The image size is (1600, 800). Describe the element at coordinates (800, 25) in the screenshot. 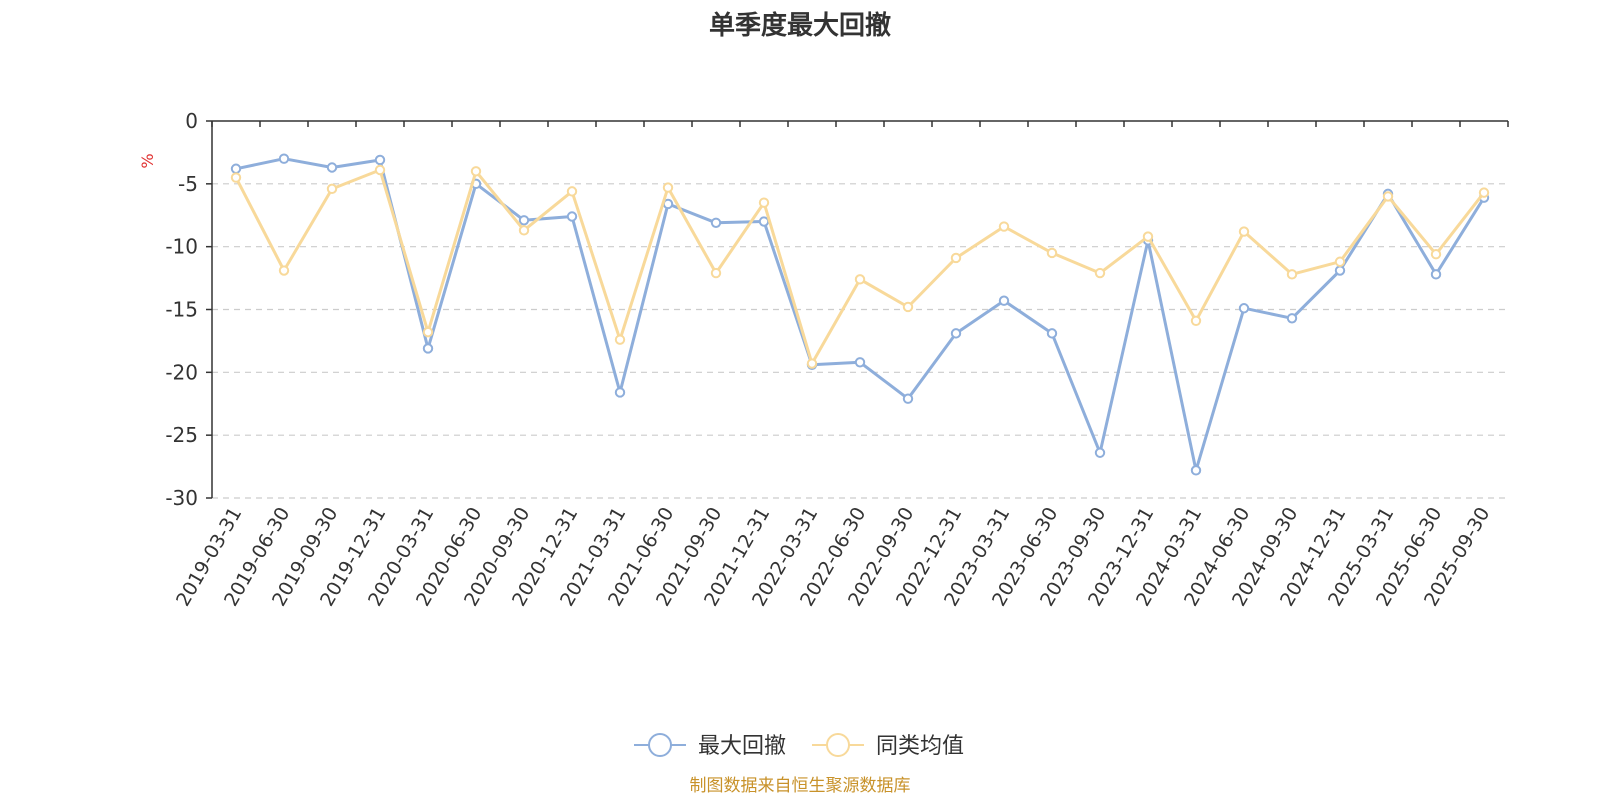

I see `chart-title: 单季度最大回撤` at that location.